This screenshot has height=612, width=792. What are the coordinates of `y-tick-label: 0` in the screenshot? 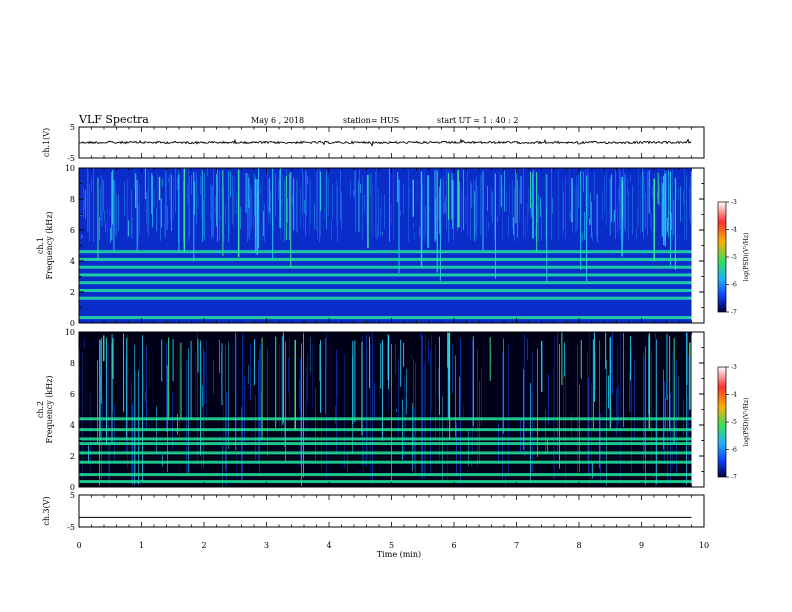 It's located at (72, 323).